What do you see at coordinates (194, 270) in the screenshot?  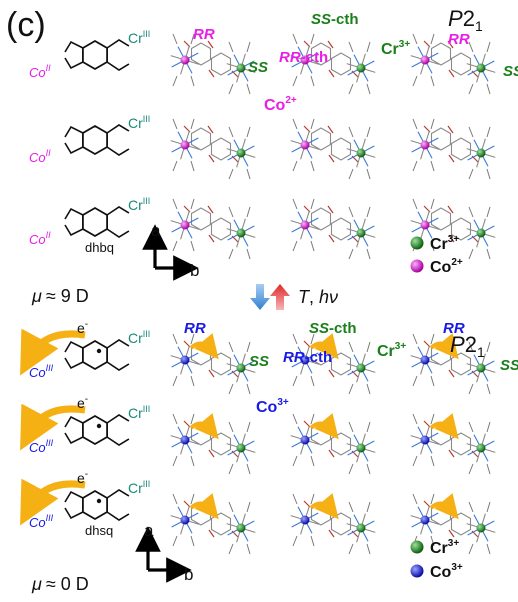 I see `axis-b-label-top: b` at bounding box center [194, 270].